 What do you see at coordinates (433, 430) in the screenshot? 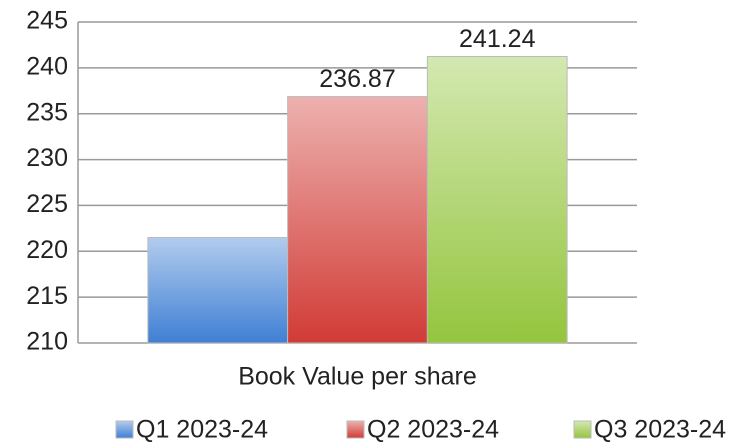
I see `legend-label: Q2 2023-24` at bounding box center [433, 430].